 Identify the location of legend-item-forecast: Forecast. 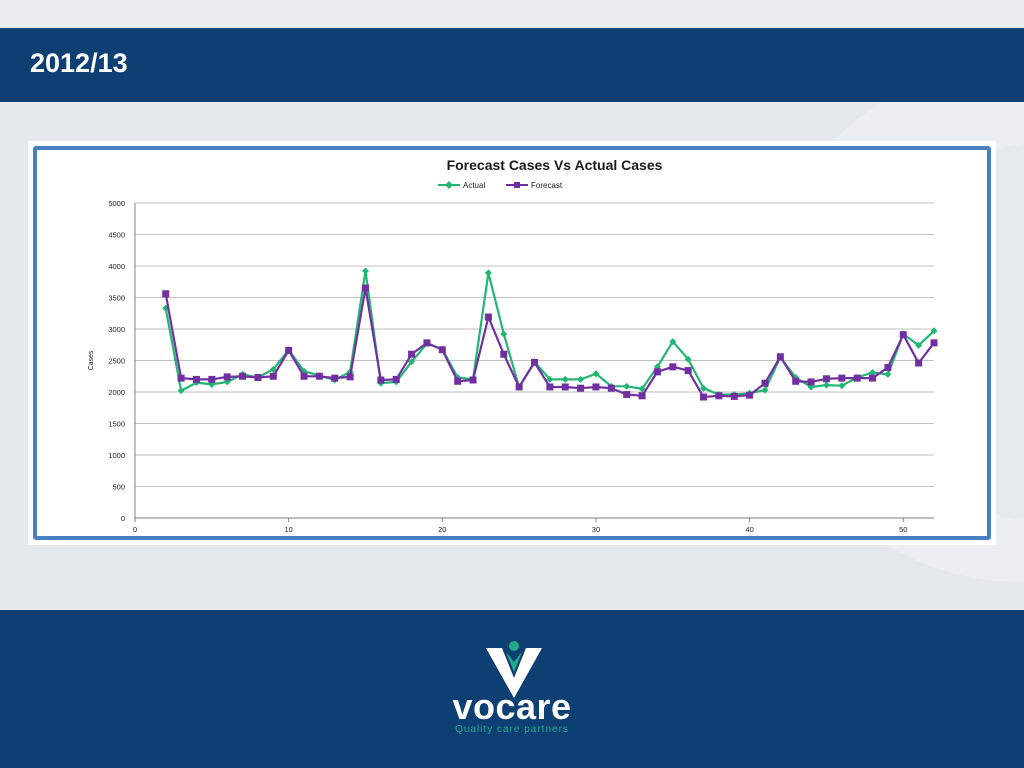
(534, 185).